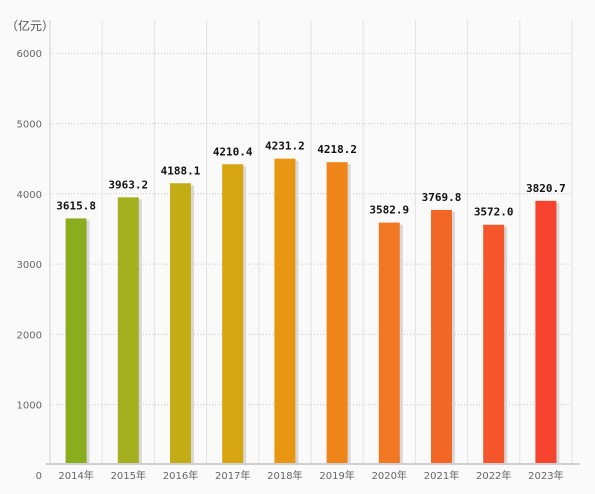  I want to click on x-tick-label: 2016年, so click(180, 475).